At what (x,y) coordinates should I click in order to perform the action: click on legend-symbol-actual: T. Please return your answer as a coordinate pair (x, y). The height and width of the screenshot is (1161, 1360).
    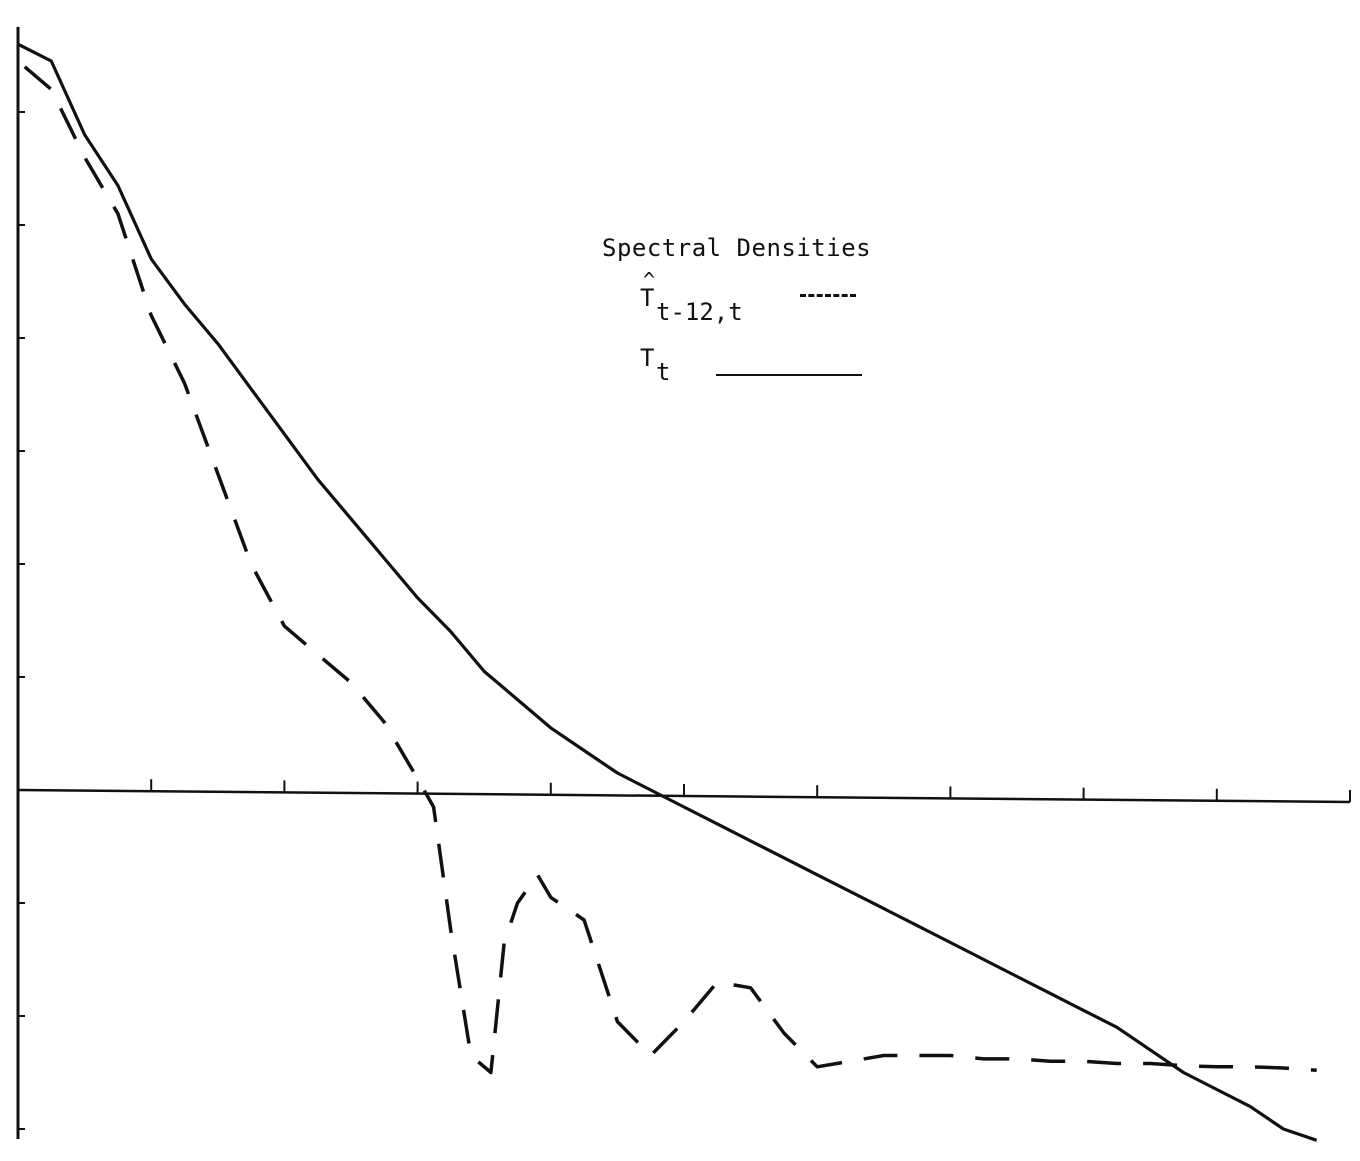
    Looking at the image, I should click on (647, 358).